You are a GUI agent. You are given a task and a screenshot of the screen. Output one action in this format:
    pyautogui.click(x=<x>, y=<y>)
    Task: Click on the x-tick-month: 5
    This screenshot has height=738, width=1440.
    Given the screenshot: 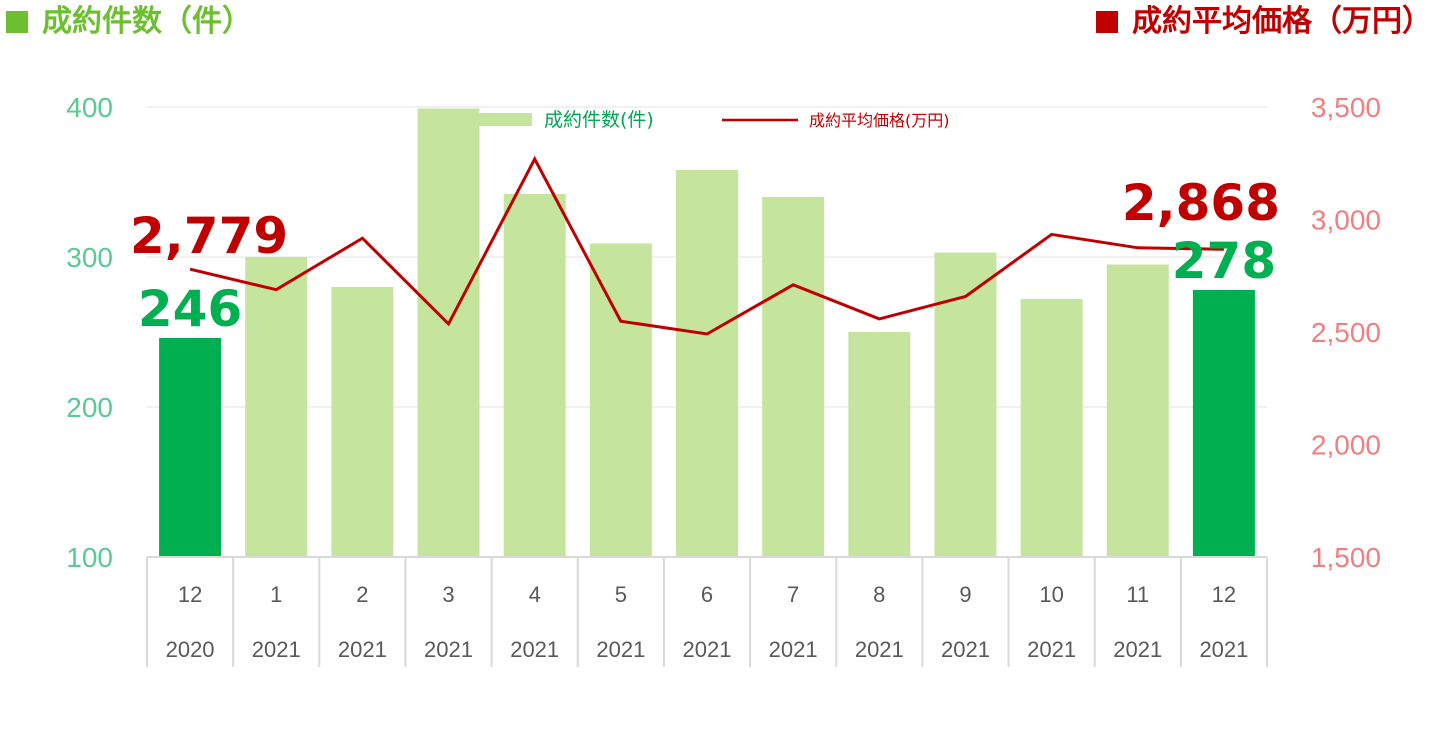 What is the action you would take?
    pyautogui.click(x=621, y=594)
    